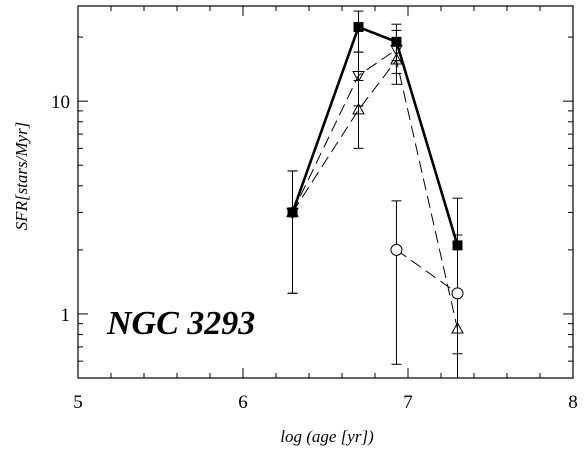 This screenshot has height=455, width=585. Describe the element at coordinates (408, 402) in the screenshot. I see `x-tick-label: 7` at that location.